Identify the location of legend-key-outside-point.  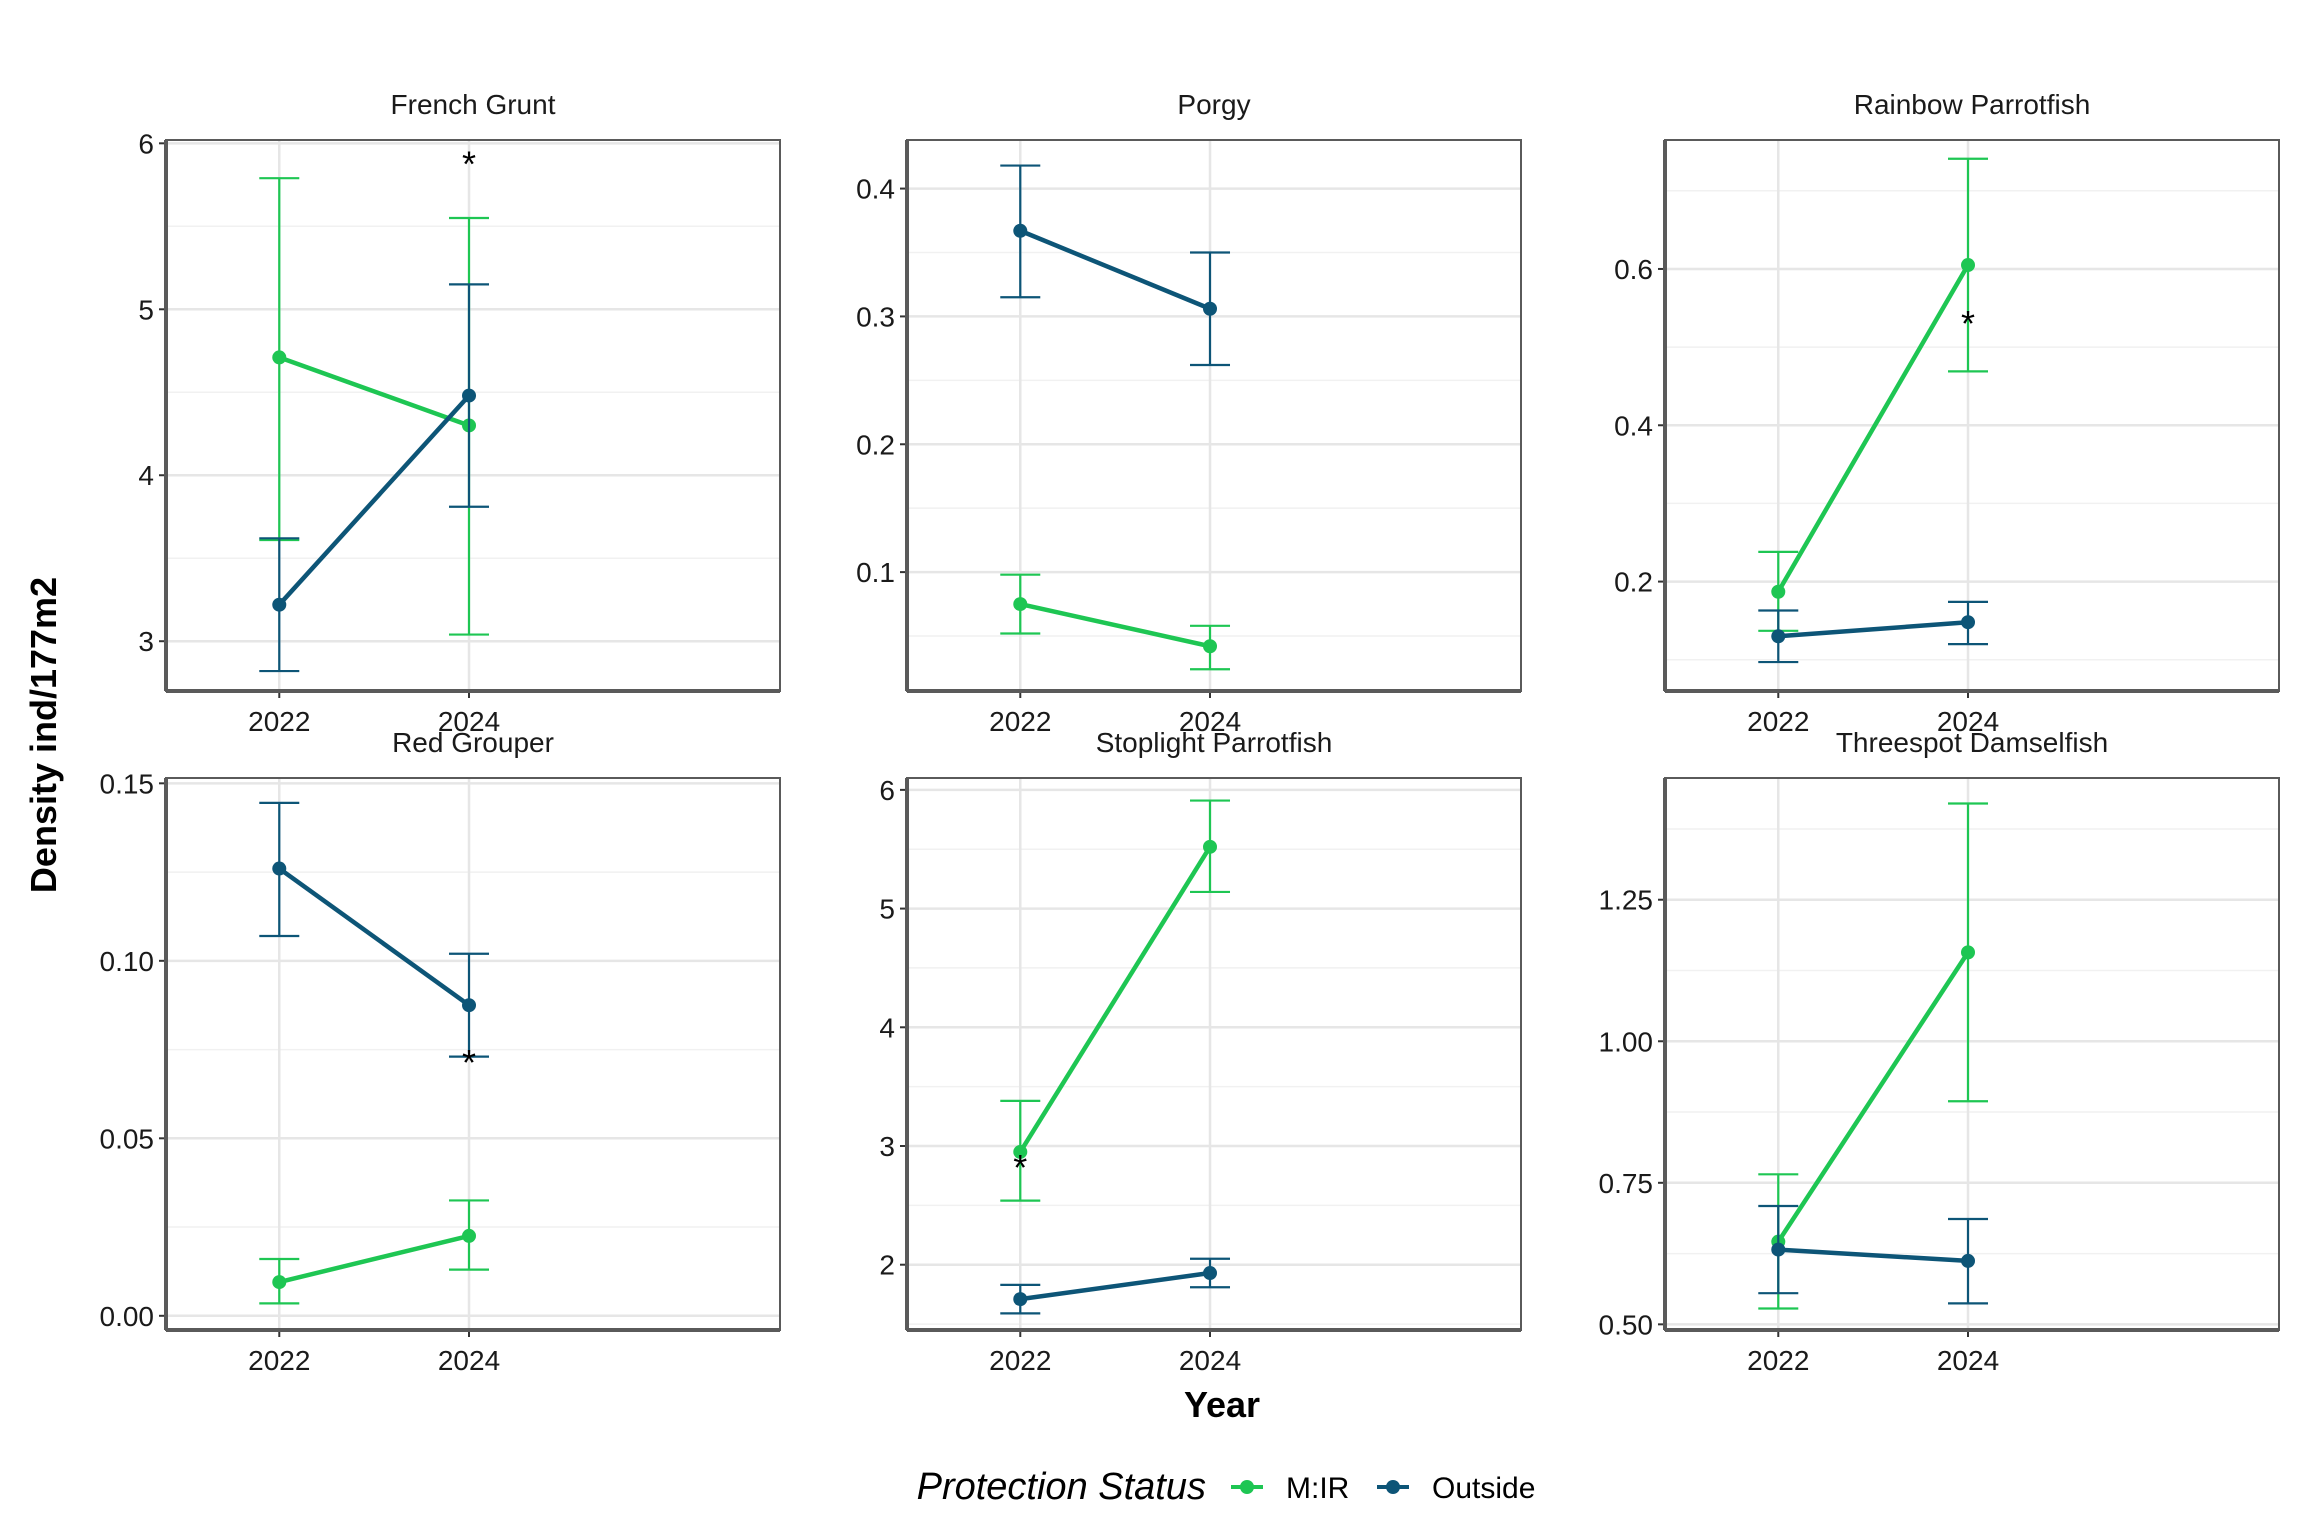
(1393, 1487).